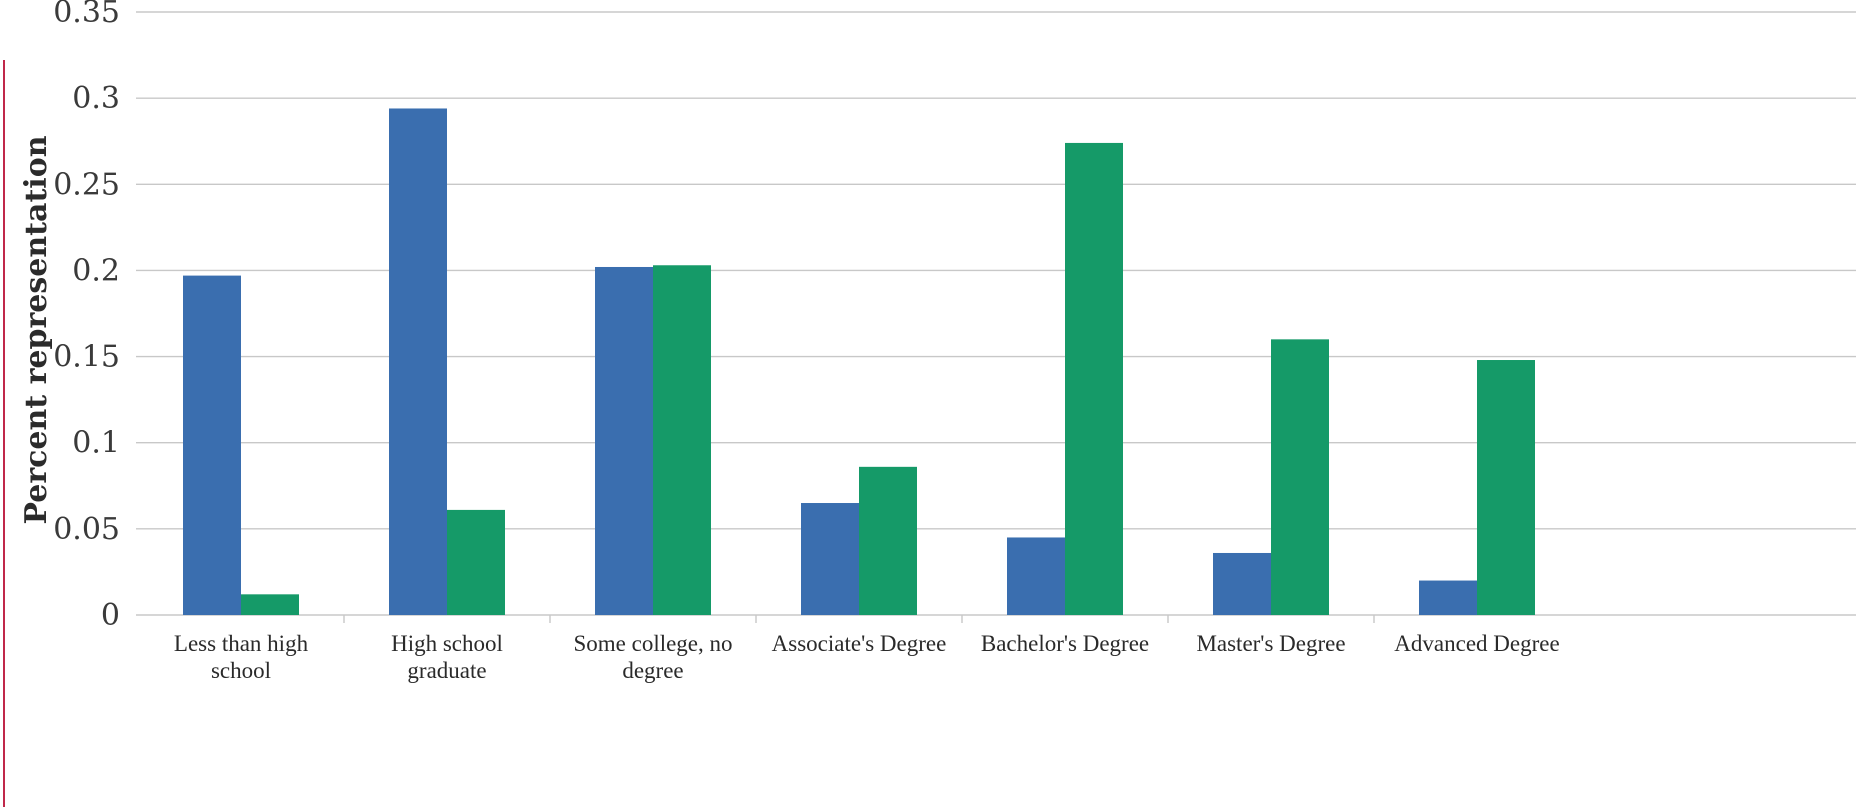  Describe the element at coordinates (859, 643) in the screenshot. I see `x-category-label: Associate's Degree` at that location.